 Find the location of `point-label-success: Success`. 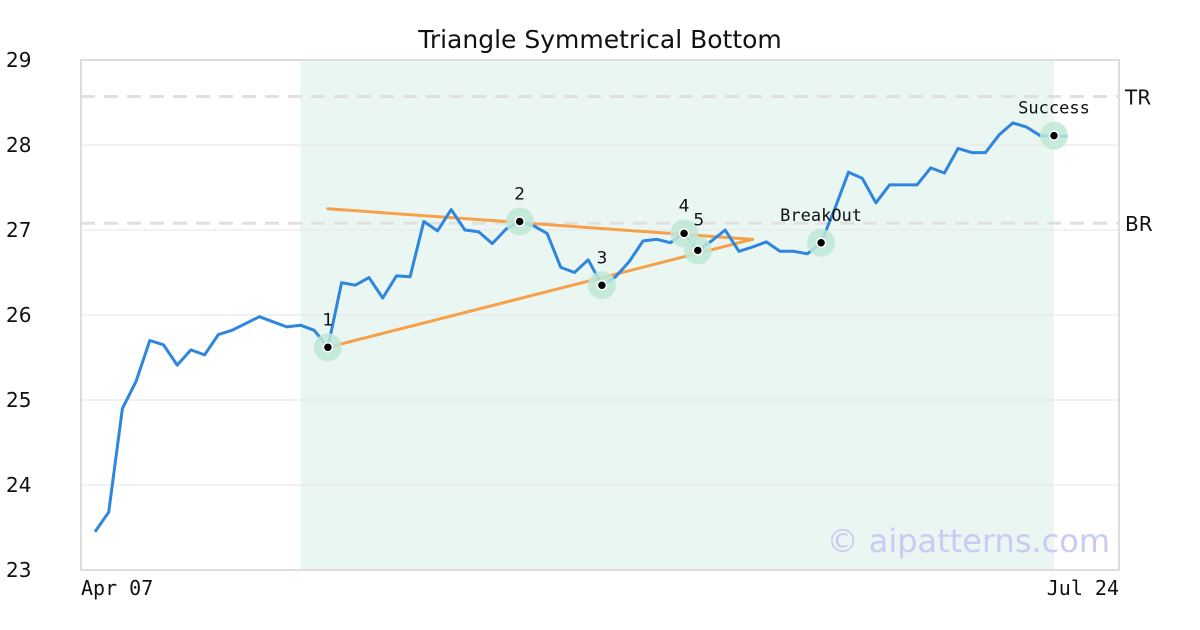

point-label-success: Success is located at coordinates (1054, 109).